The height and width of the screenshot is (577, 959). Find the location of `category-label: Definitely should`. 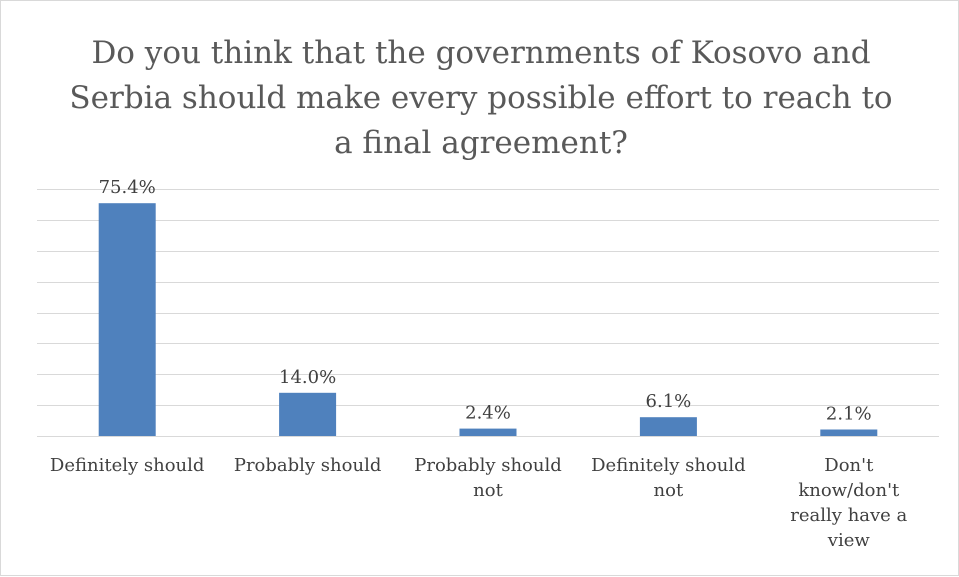

category-label: Definitely should is located at coordinates (127, 465).